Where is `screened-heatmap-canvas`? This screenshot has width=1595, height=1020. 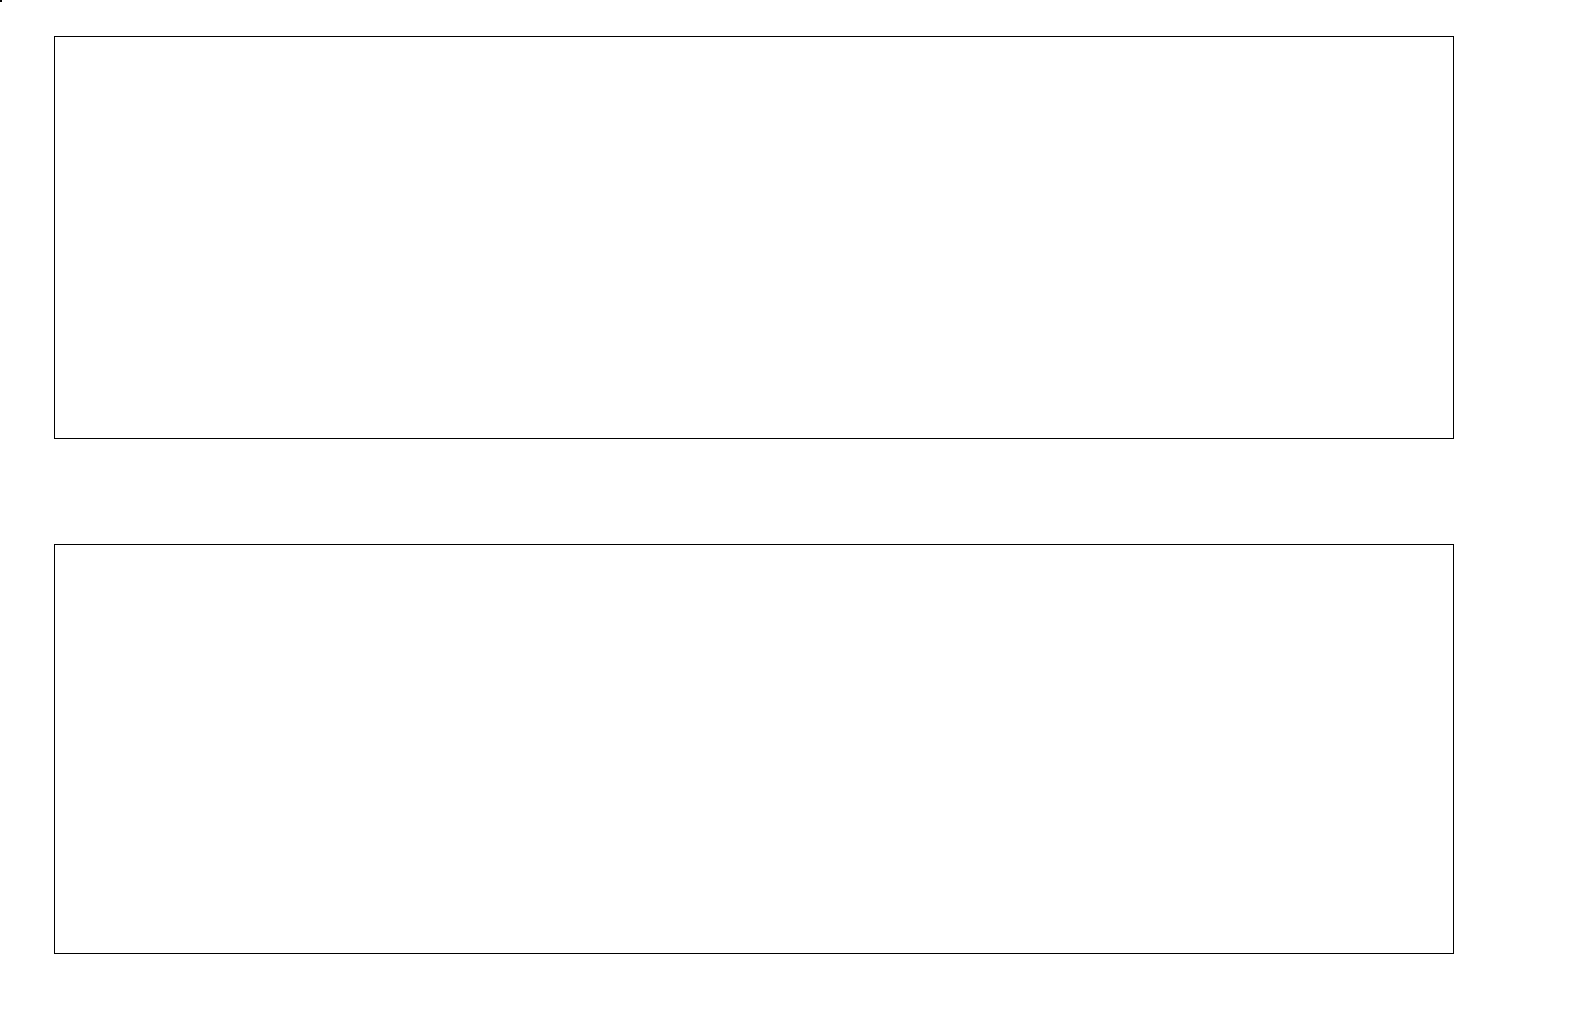
screened-heatmap-canvas is located at coordinates (204, 619).